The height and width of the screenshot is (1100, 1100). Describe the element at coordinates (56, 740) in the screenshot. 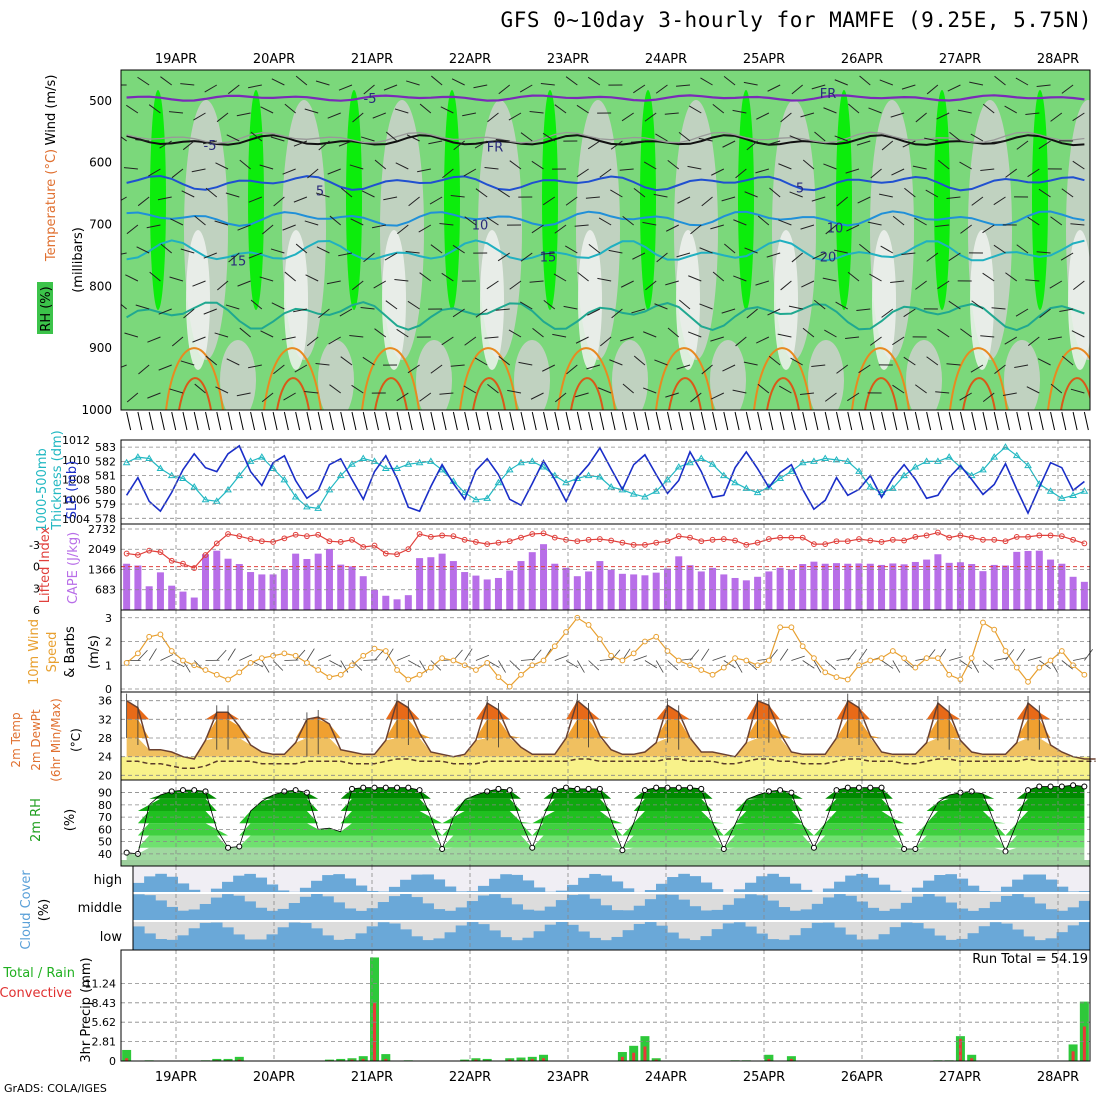

I see `temperature-axis-label: (6hr Min/Max)` at that location.